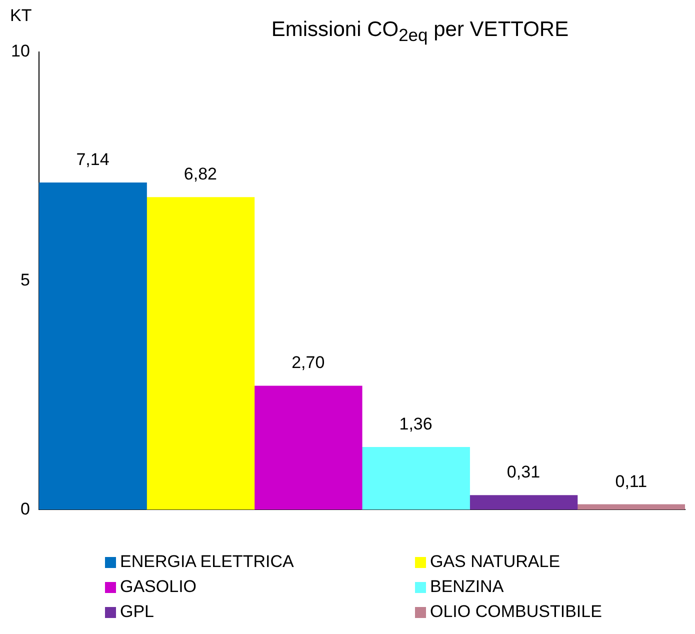  What do you see at coordinates (207, 562) in the screenshot?
I see `legend-label: ENERGIA ELETTRICA` at bounding box center [207, 562].